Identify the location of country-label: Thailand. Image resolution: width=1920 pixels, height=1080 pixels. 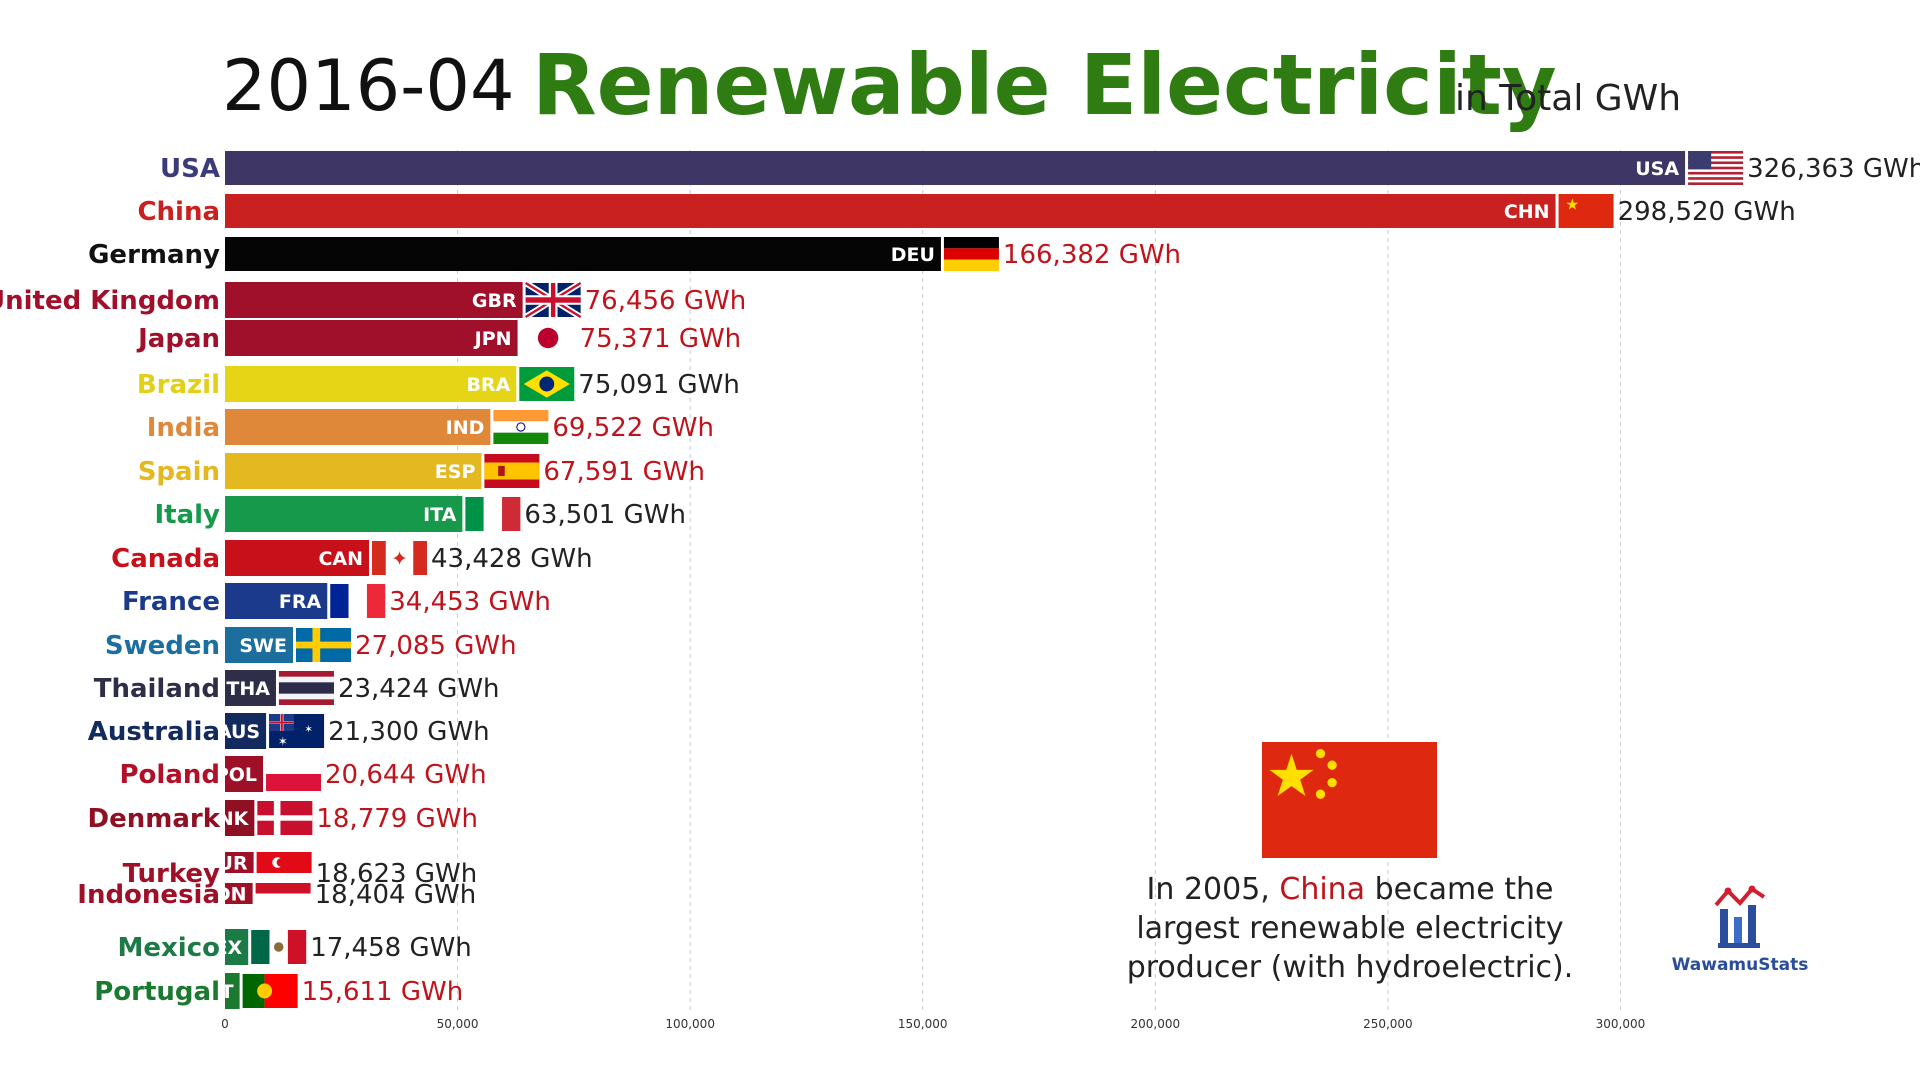
(157, 689).